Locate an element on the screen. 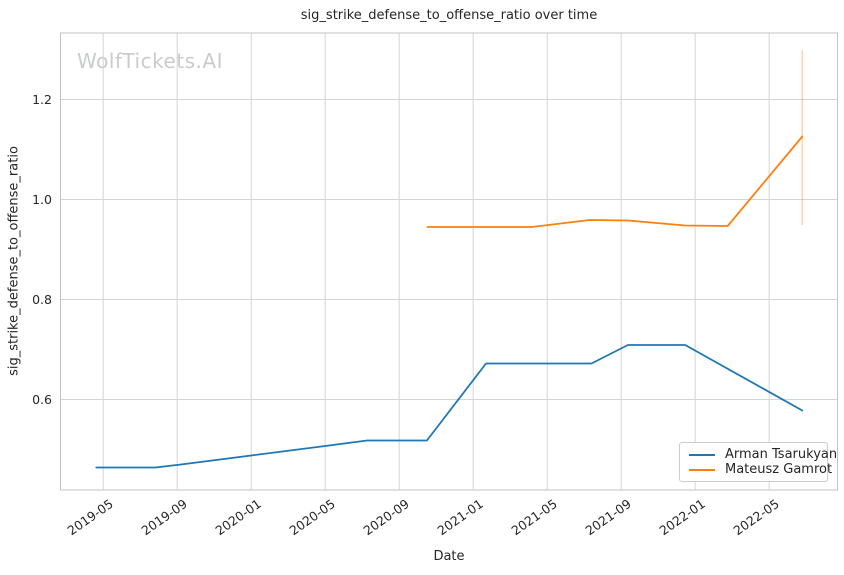 The image size is (844, 575). y-tick-label: 0.8 is located at coordinates (42, 299).